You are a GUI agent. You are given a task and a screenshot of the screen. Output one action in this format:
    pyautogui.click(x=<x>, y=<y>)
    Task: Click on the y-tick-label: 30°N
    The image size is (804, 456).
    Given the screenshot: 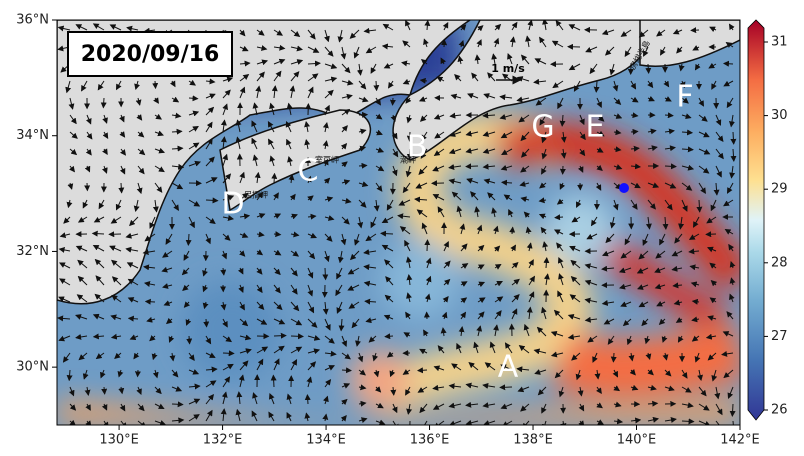 What is the action you would take?
    pyautogui.click(x=32, y=367)
    